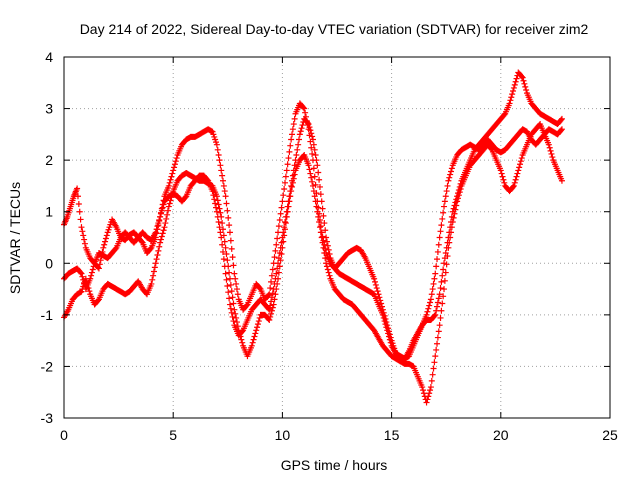  What do you see at coordinates (173, 435) in the screenshot?
I see `x-tick-label: 5` at bounding box center [173, 435].